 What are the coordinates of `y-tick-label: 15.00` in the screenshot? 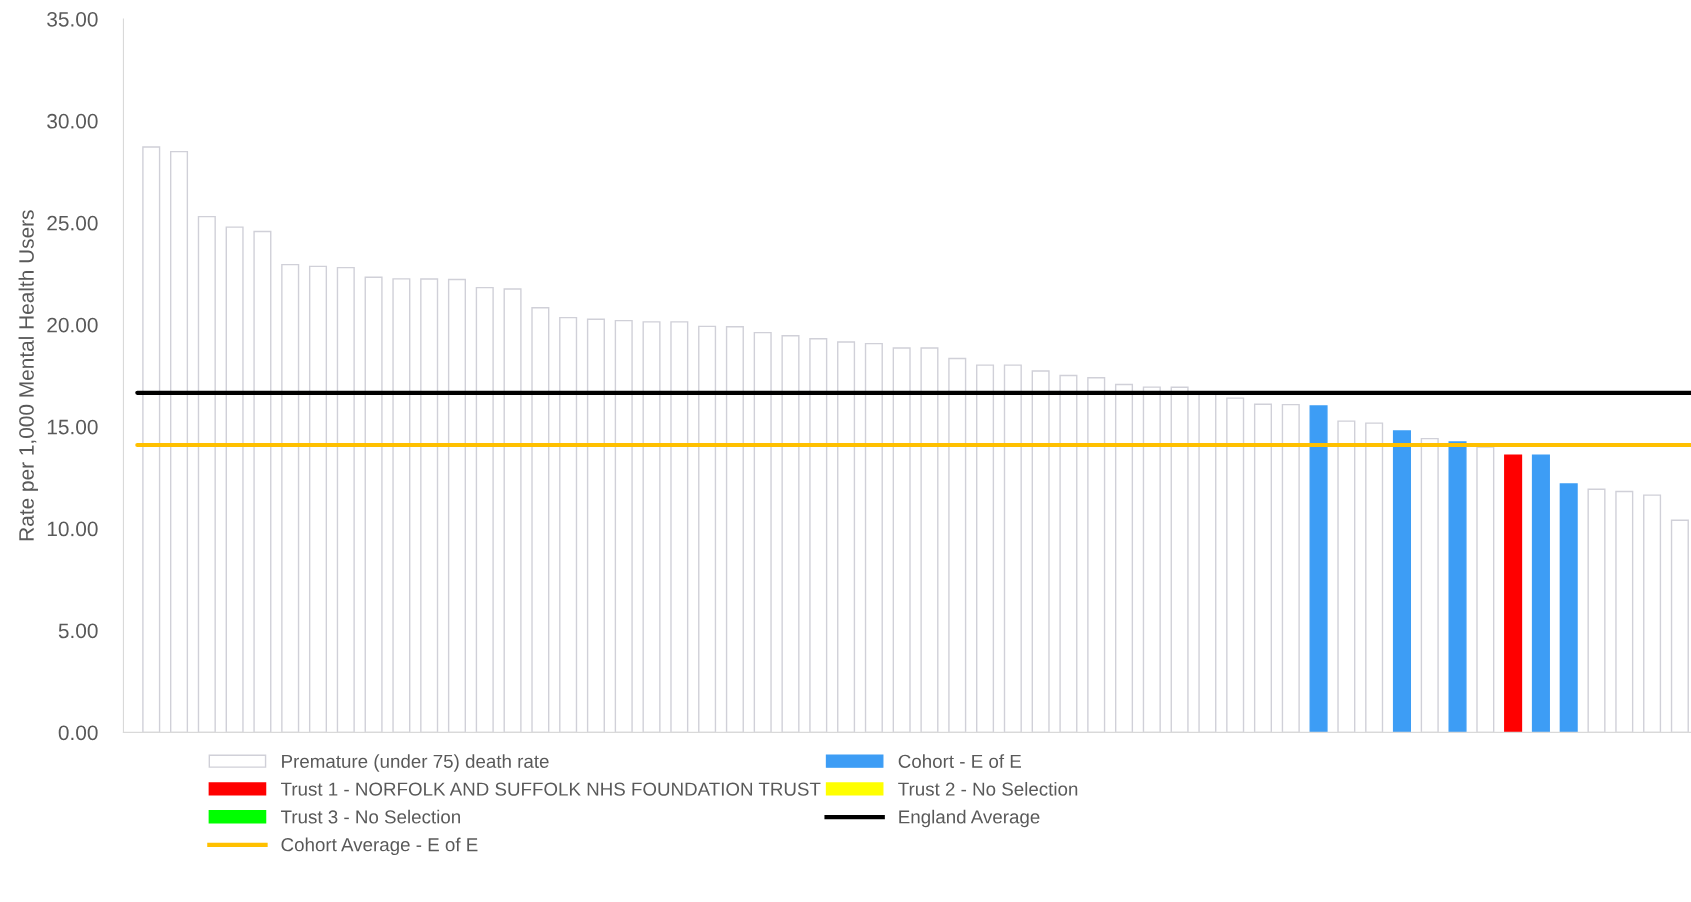 It's located at (72, 427).